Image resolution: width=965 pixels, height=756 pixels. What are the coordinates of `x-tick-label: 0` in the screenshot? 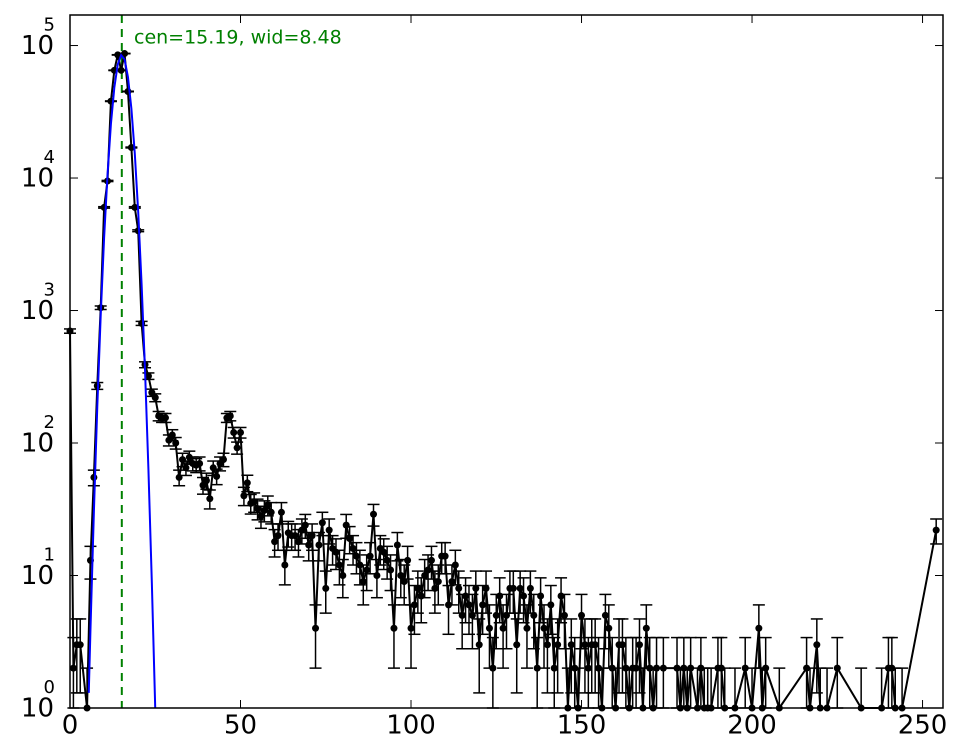 It's located at (70, 726).